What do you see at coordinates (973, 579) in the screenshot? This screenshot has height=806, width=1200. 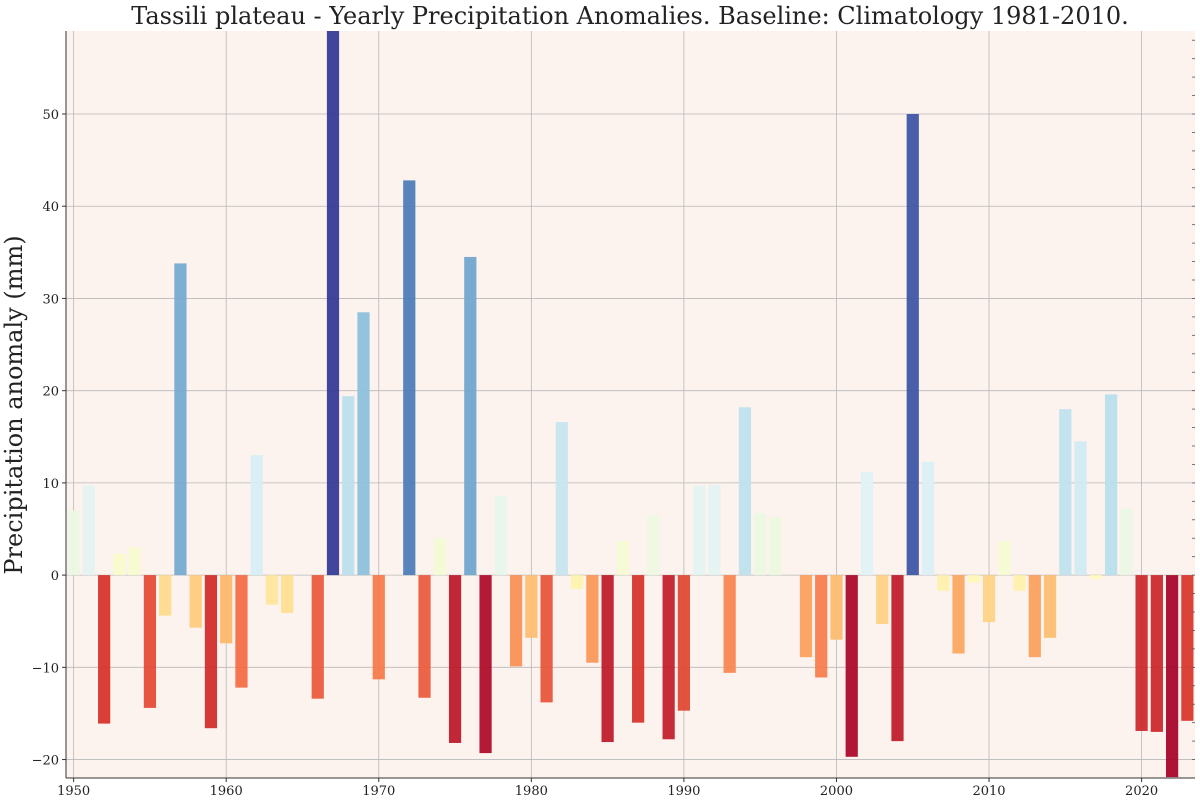 I see `bar-2009` at bounding box center [973, 579].